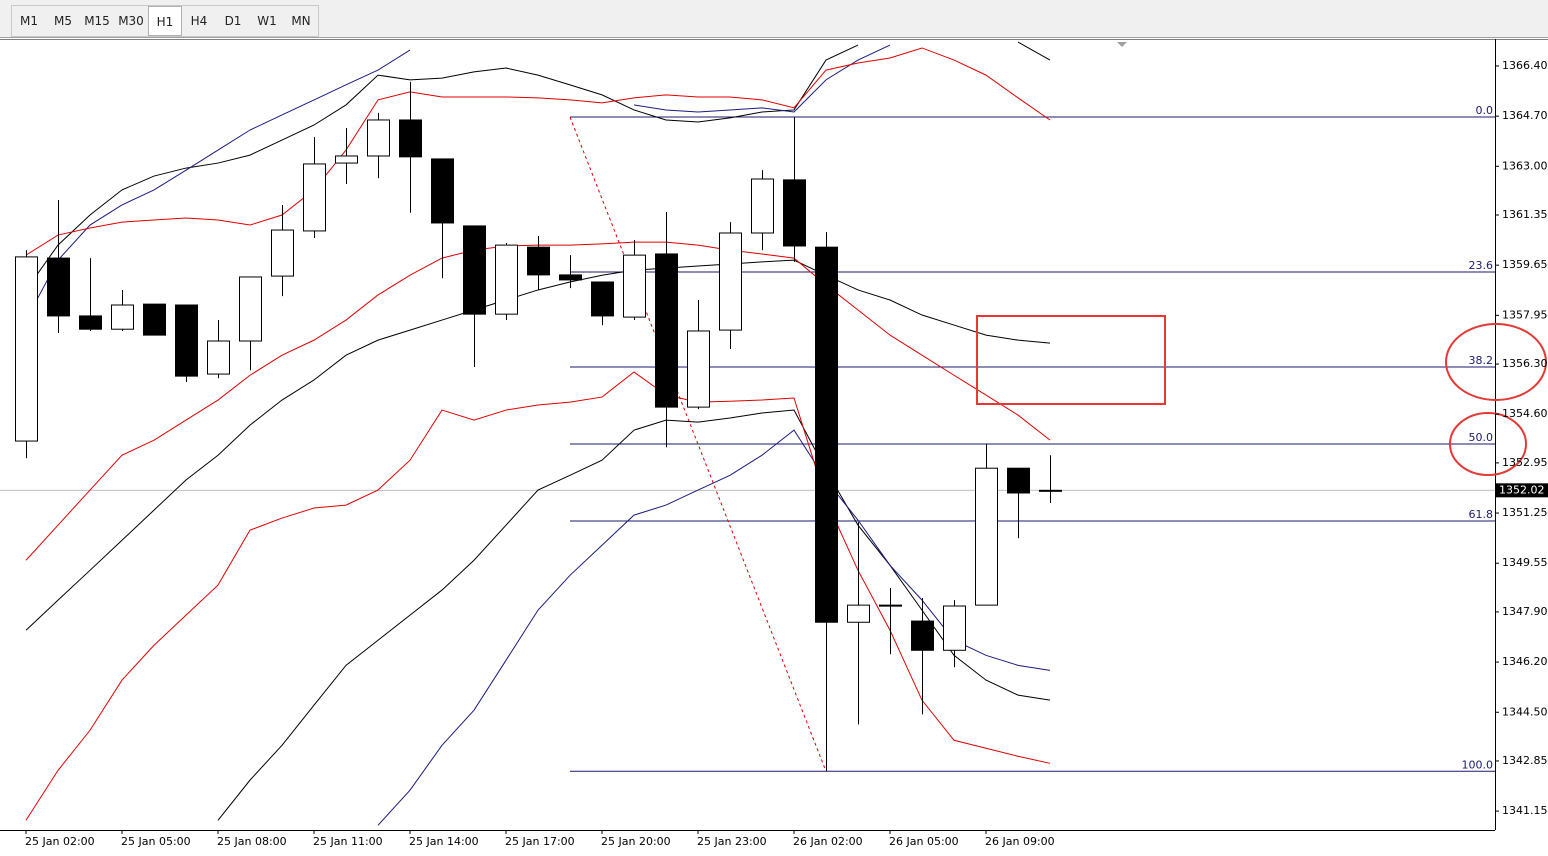  What do you see at coordinates (301, 21) in the screenshot?
I see `timeframe-button: MN` at bounding box center [301, 21].